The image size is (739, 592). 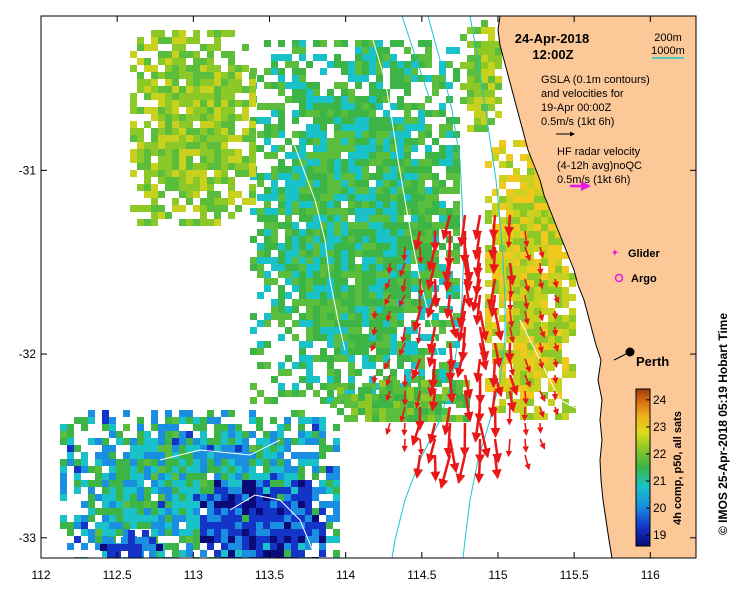 I want to click on gsla-legend-line2: and velocities for, so click(x=582, y=94).